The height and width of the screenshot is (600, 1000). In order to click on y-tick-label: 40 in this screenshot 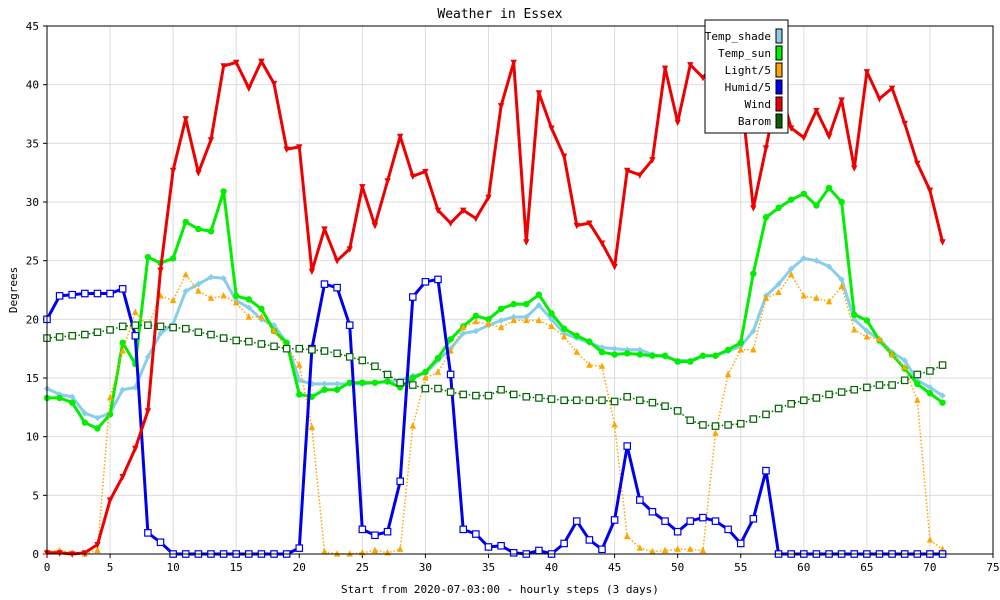, I will do `click(32, 85)`.